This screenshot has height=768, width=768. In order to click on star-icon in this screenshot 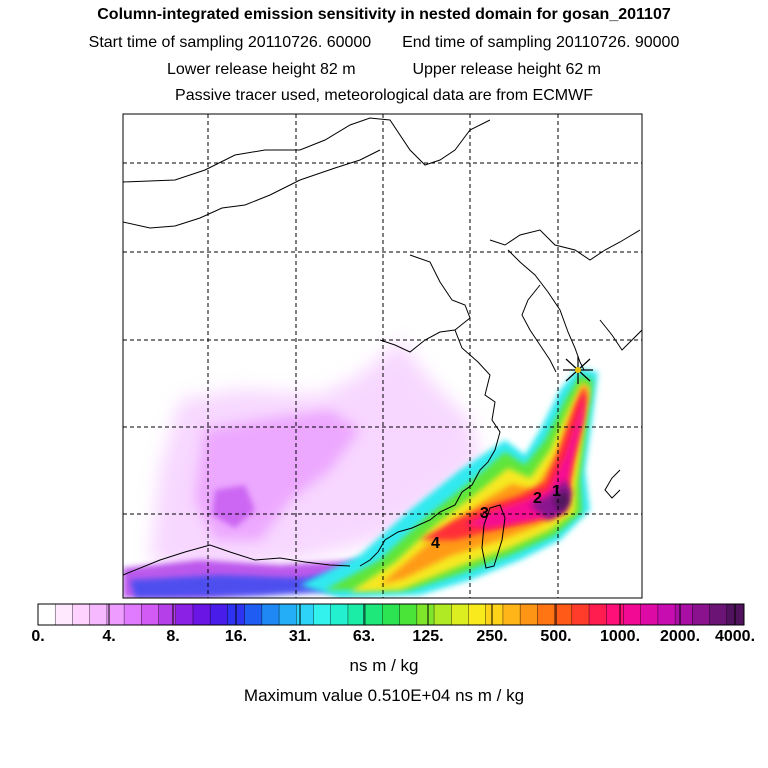, I will do `click(578, 370)`.